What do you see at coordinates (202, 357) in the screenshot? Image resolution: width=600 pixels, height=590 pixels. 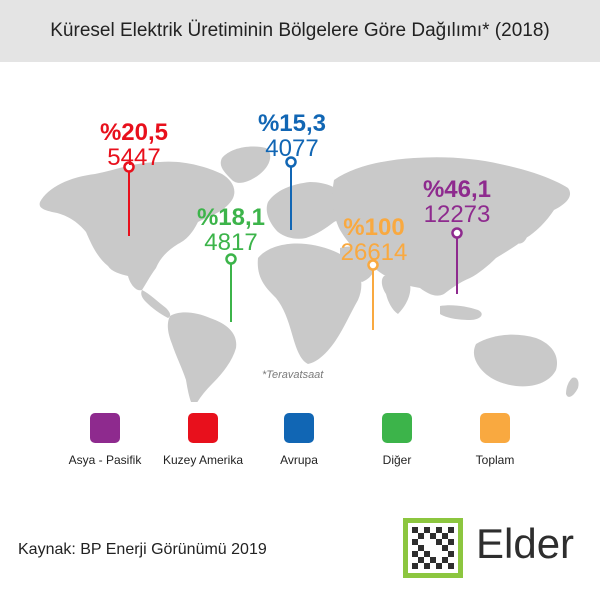 I see `continent-south-america` at bounding box center [202, 357].